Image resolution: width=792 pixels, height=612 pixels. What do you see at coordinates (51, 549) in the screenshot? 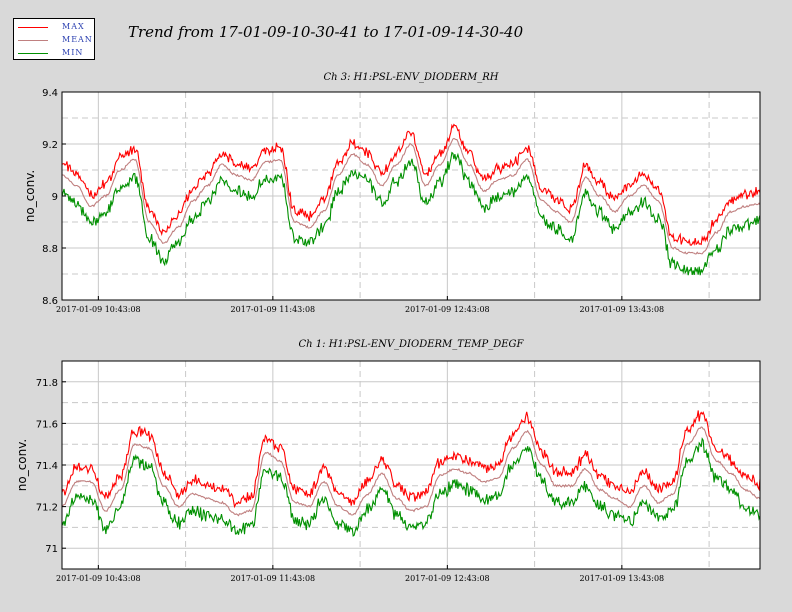
I see `y-tick-label: 71` at bounding box center [51, 549].